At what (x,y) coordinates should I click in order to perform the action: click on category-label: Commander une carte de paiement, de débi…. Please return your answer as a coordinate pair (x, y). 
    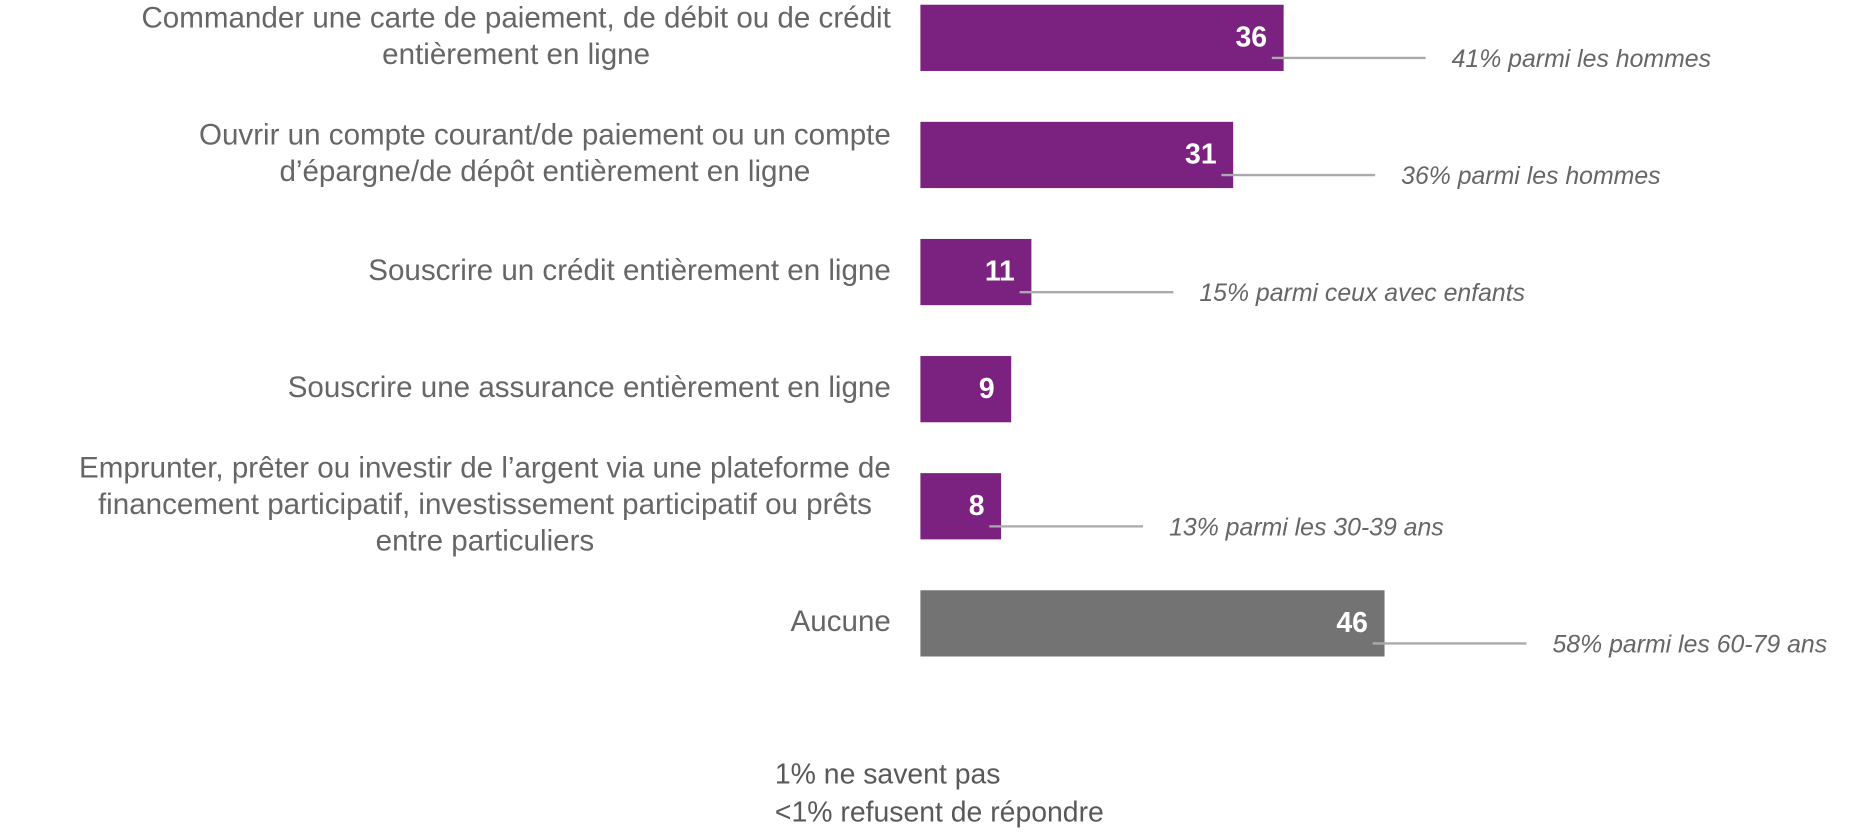
    Looking at the image, I should click on (515, 17).